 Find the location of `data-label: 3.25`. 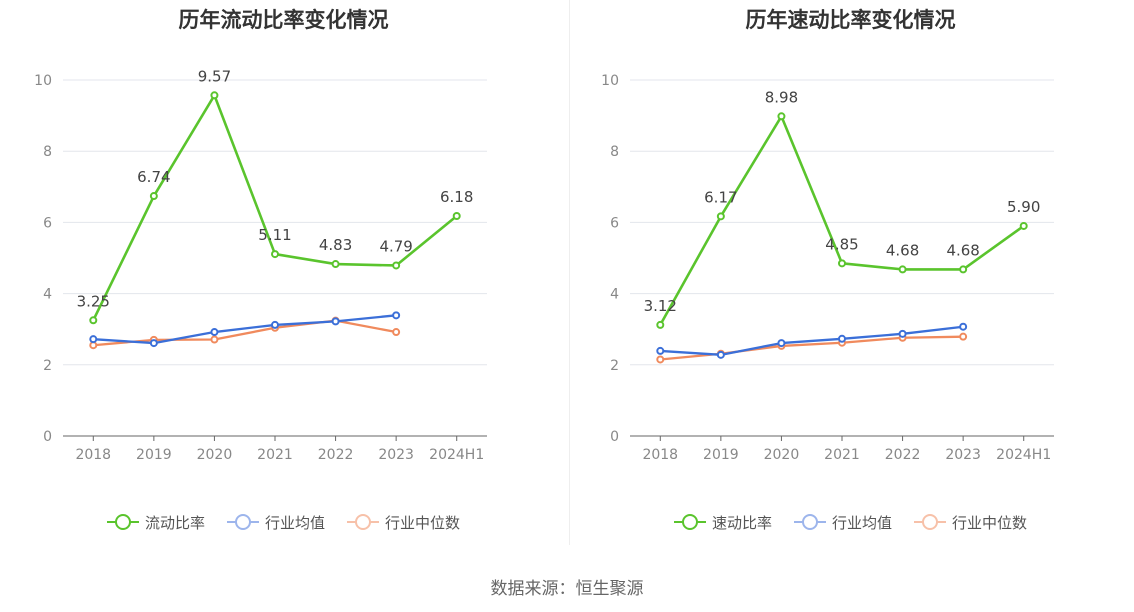

data-label: 3.25 is located at coordinates (93, 301).